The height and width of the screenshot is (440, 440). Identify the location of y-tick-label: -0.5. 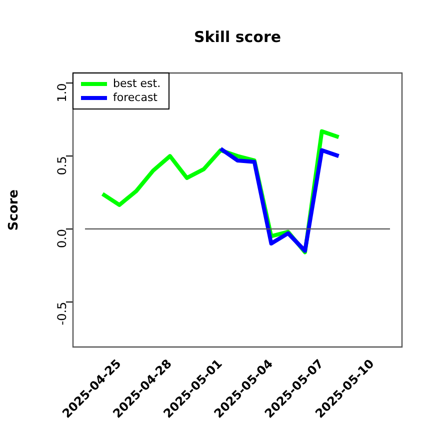
(62, 314).